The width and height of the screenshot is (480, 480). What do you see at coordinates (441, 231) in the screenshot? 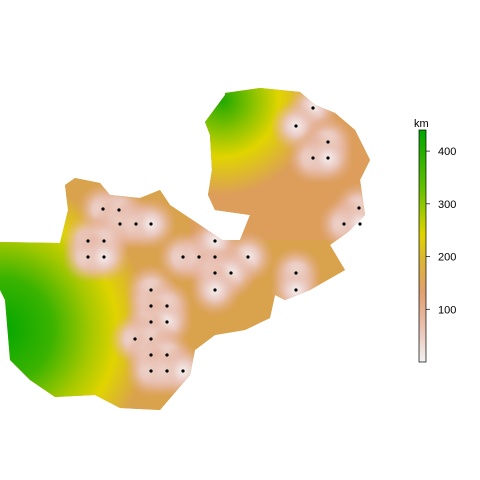
I see `legend-ticks: 100 200 300 400` at bounding box center [441, 231].